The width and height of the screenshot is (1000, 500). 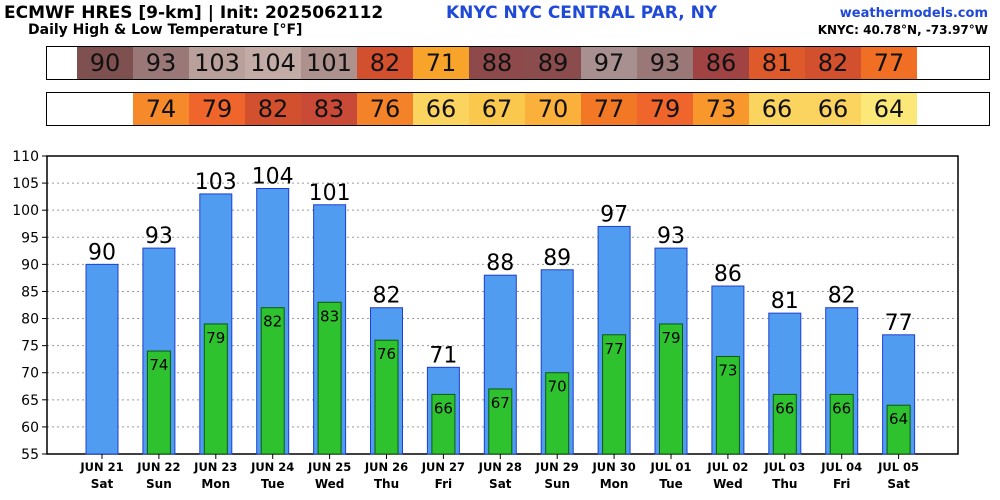 I want to click on low-value-label: 82, so click(x=272, y=322).